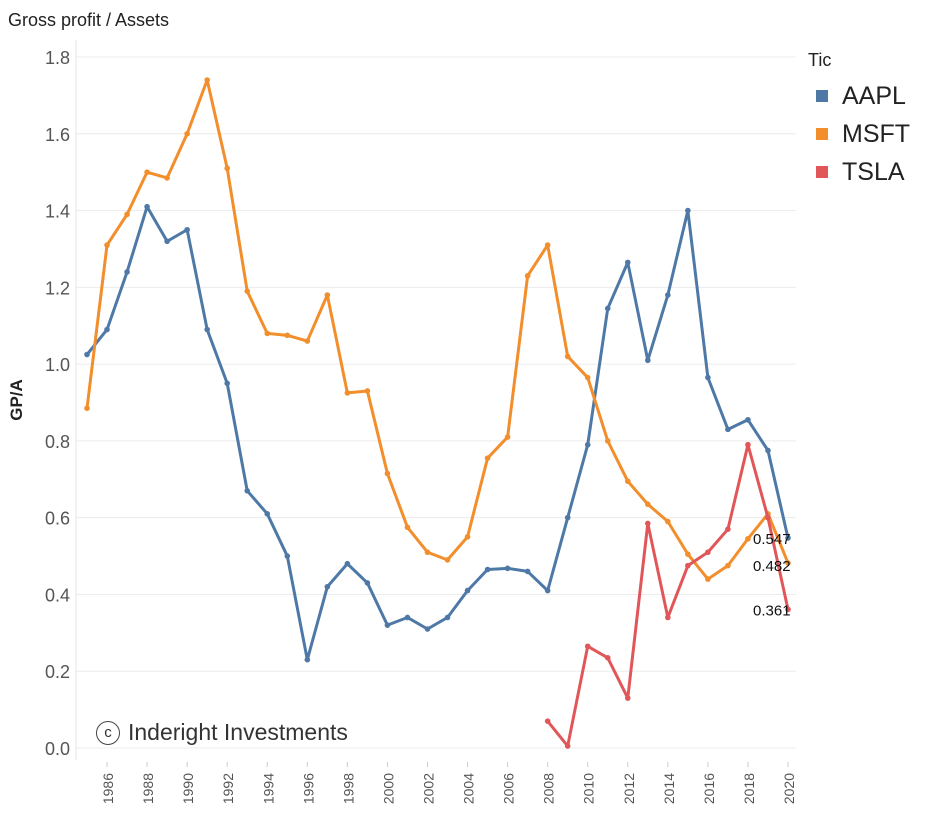 Image resolution: width=947 pixels, height=822 pixels. What do you see at coordinates (228, 788) in the screenshot?
I see `x-tick-label: 1992` at bounding box center [228, 788].